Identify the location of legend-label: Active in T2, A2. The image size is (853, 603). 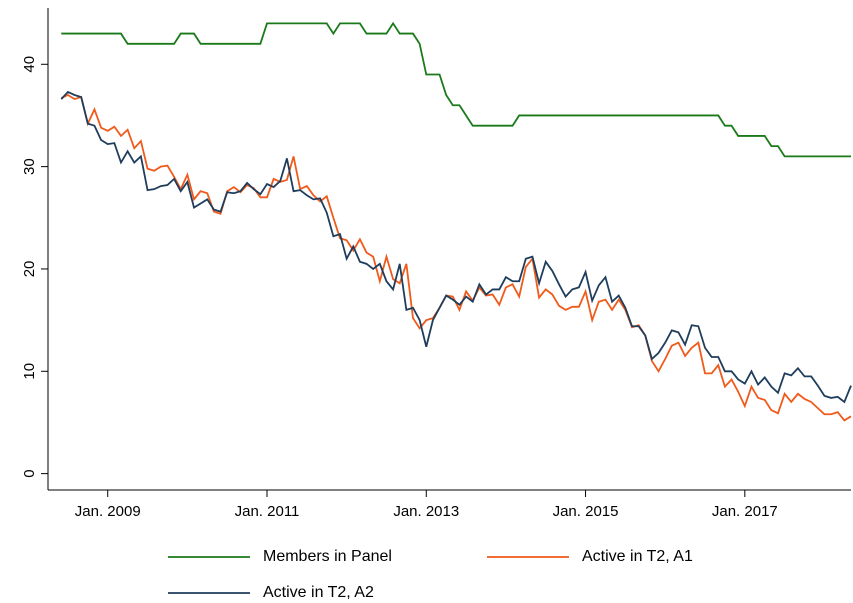
(318, 592).